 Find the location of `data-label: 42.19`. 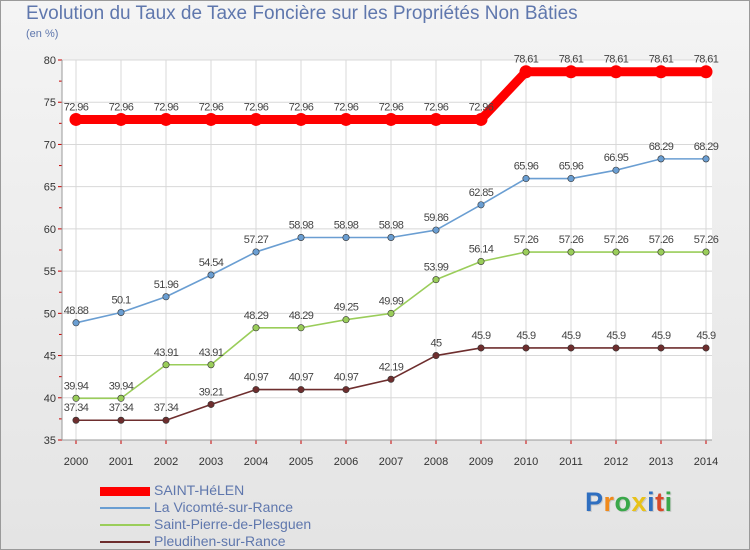

data-label: 42.19 is located at coordinates (391, 367).